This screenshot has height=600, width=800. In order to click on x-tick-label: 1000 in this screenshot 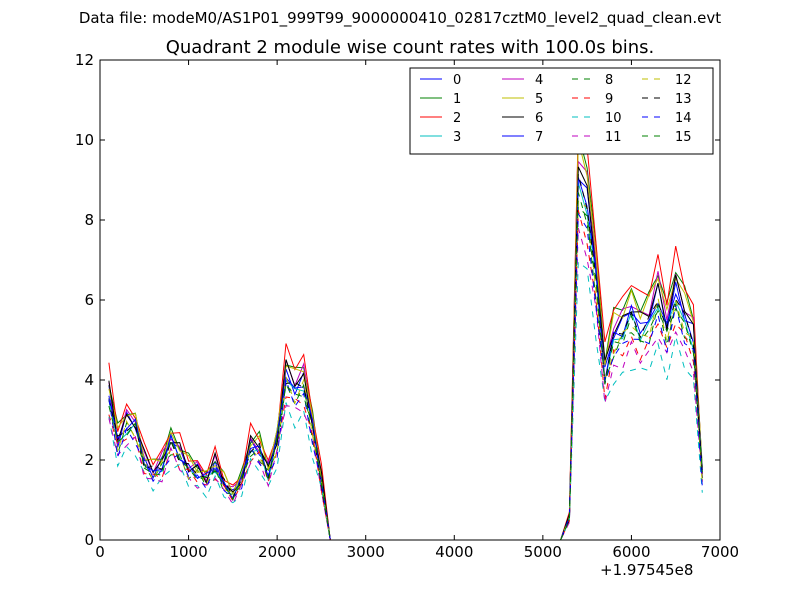, I will do `click(188, 552)`.